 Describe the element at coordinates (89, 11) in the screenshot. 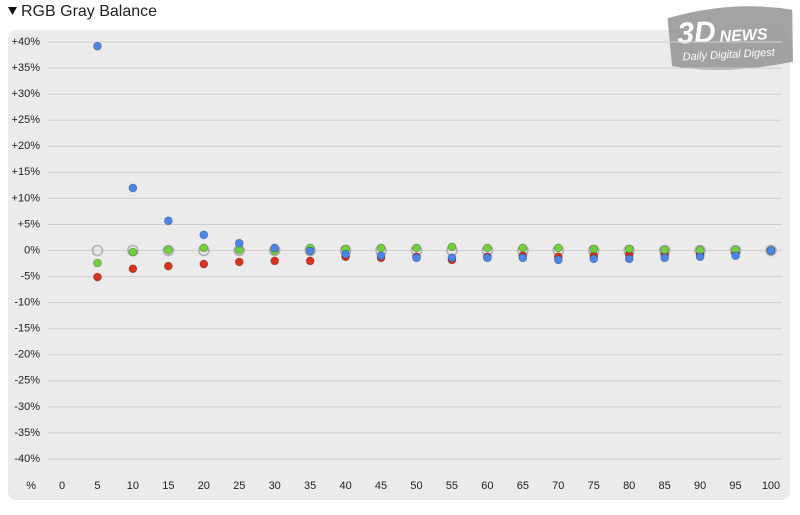

I see `chart-title: RGB Gray Balance` at that location.